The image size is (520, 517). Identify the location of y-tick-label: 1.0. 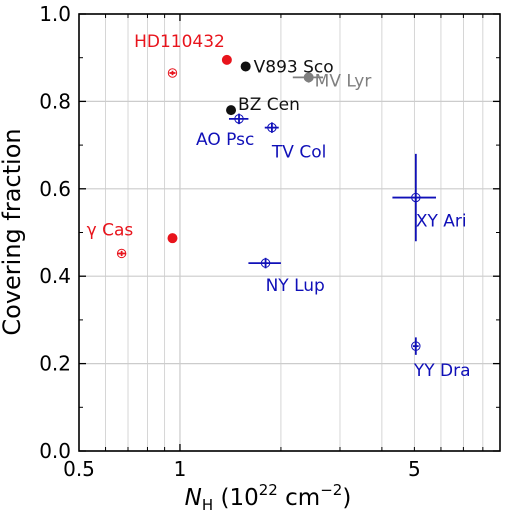
(55, 14).